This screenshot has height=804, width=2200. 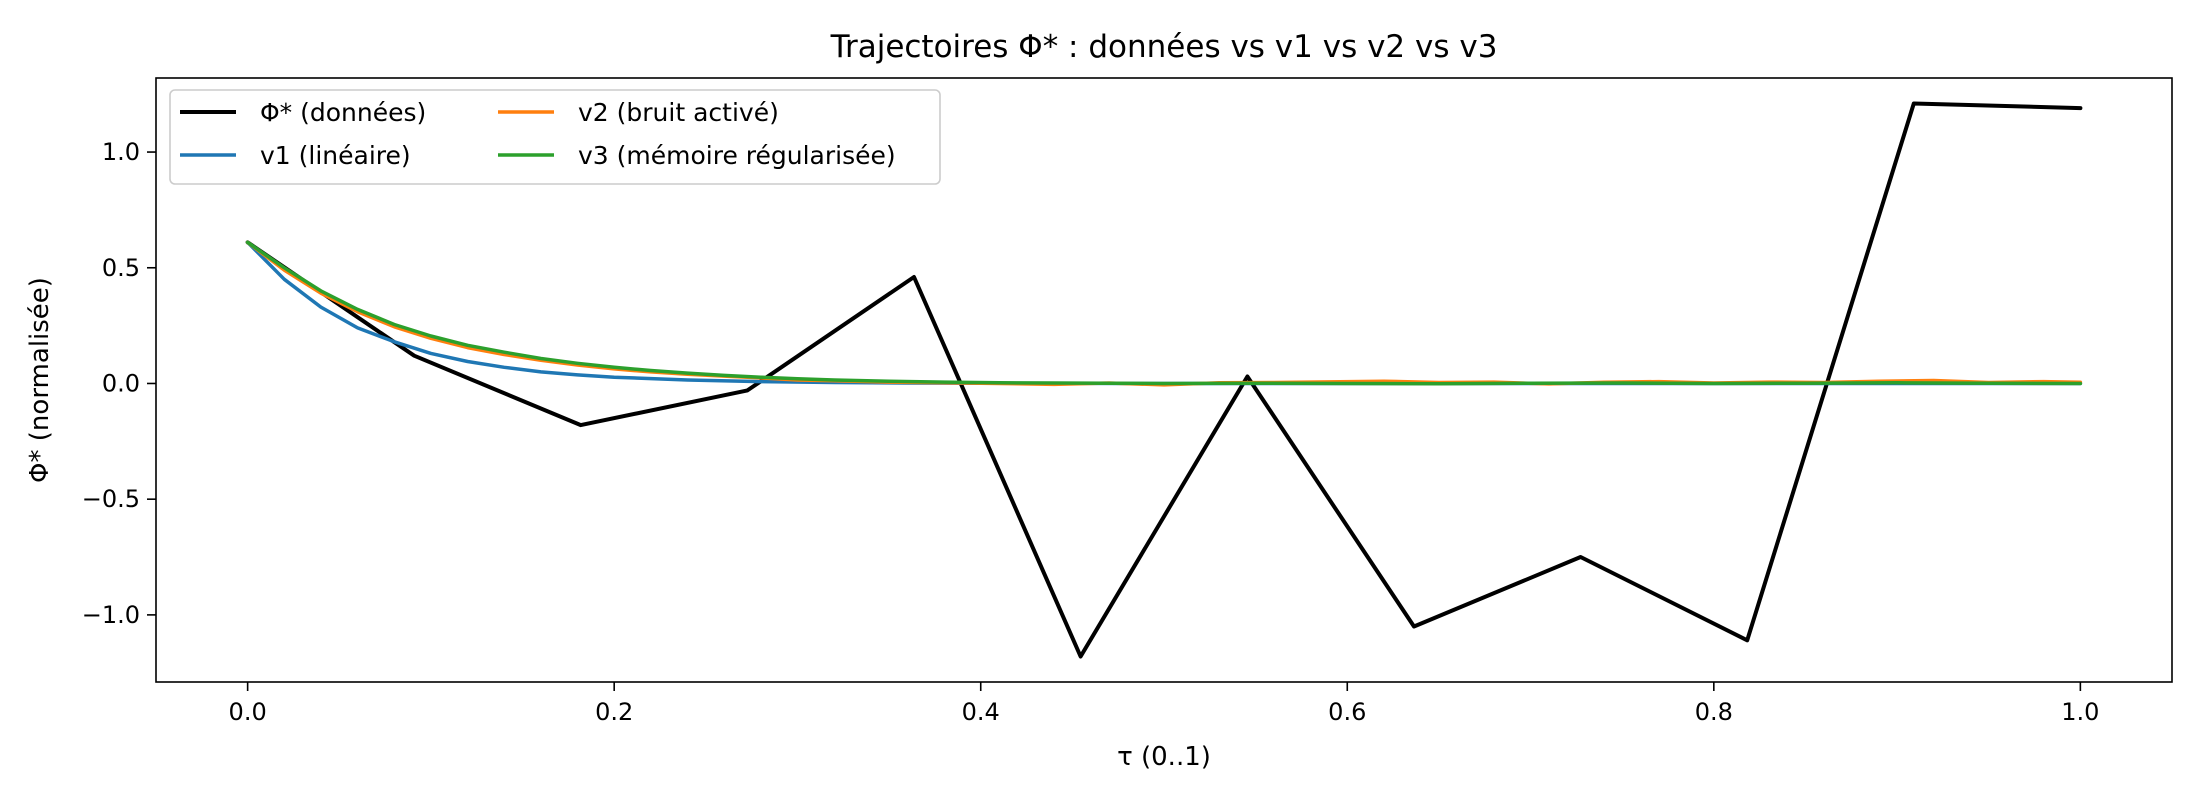 I want to click on x-tick-label: 0.6, so click(x=1347, y=712).